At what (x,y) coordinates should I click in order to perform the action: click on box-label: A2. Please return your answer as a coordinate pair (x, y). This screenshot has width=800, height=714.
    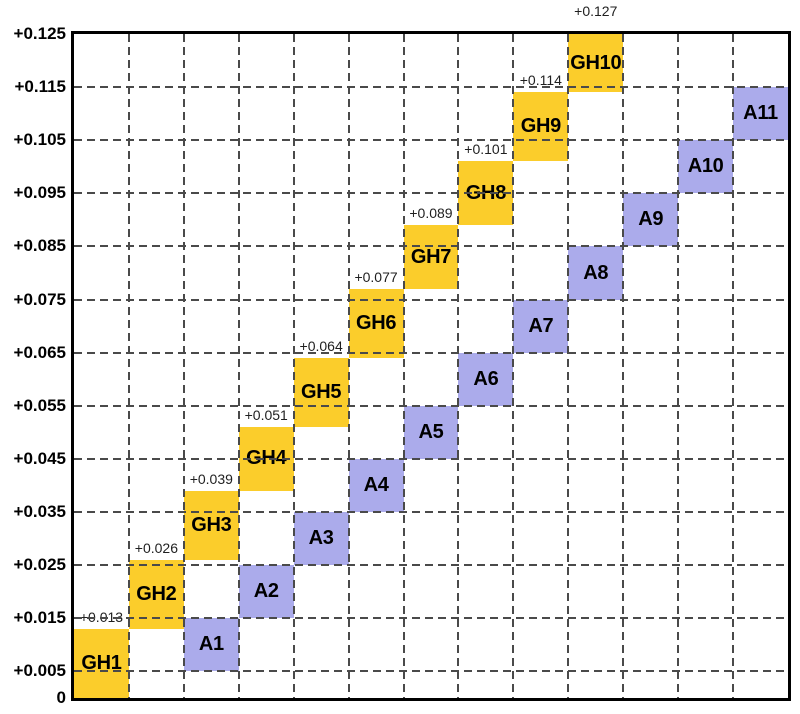
    Looking at the image, I should click on (266, 591).